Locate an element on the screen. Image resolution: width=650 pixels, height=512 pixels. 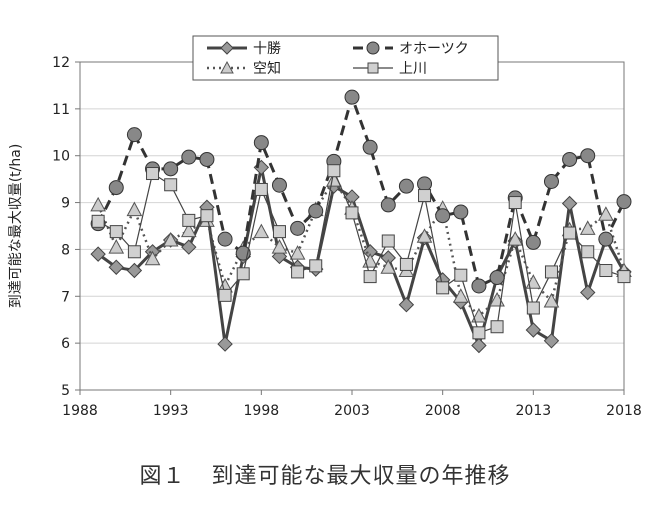
x-tick-label: 2003 is located at coordinates (352, 411).